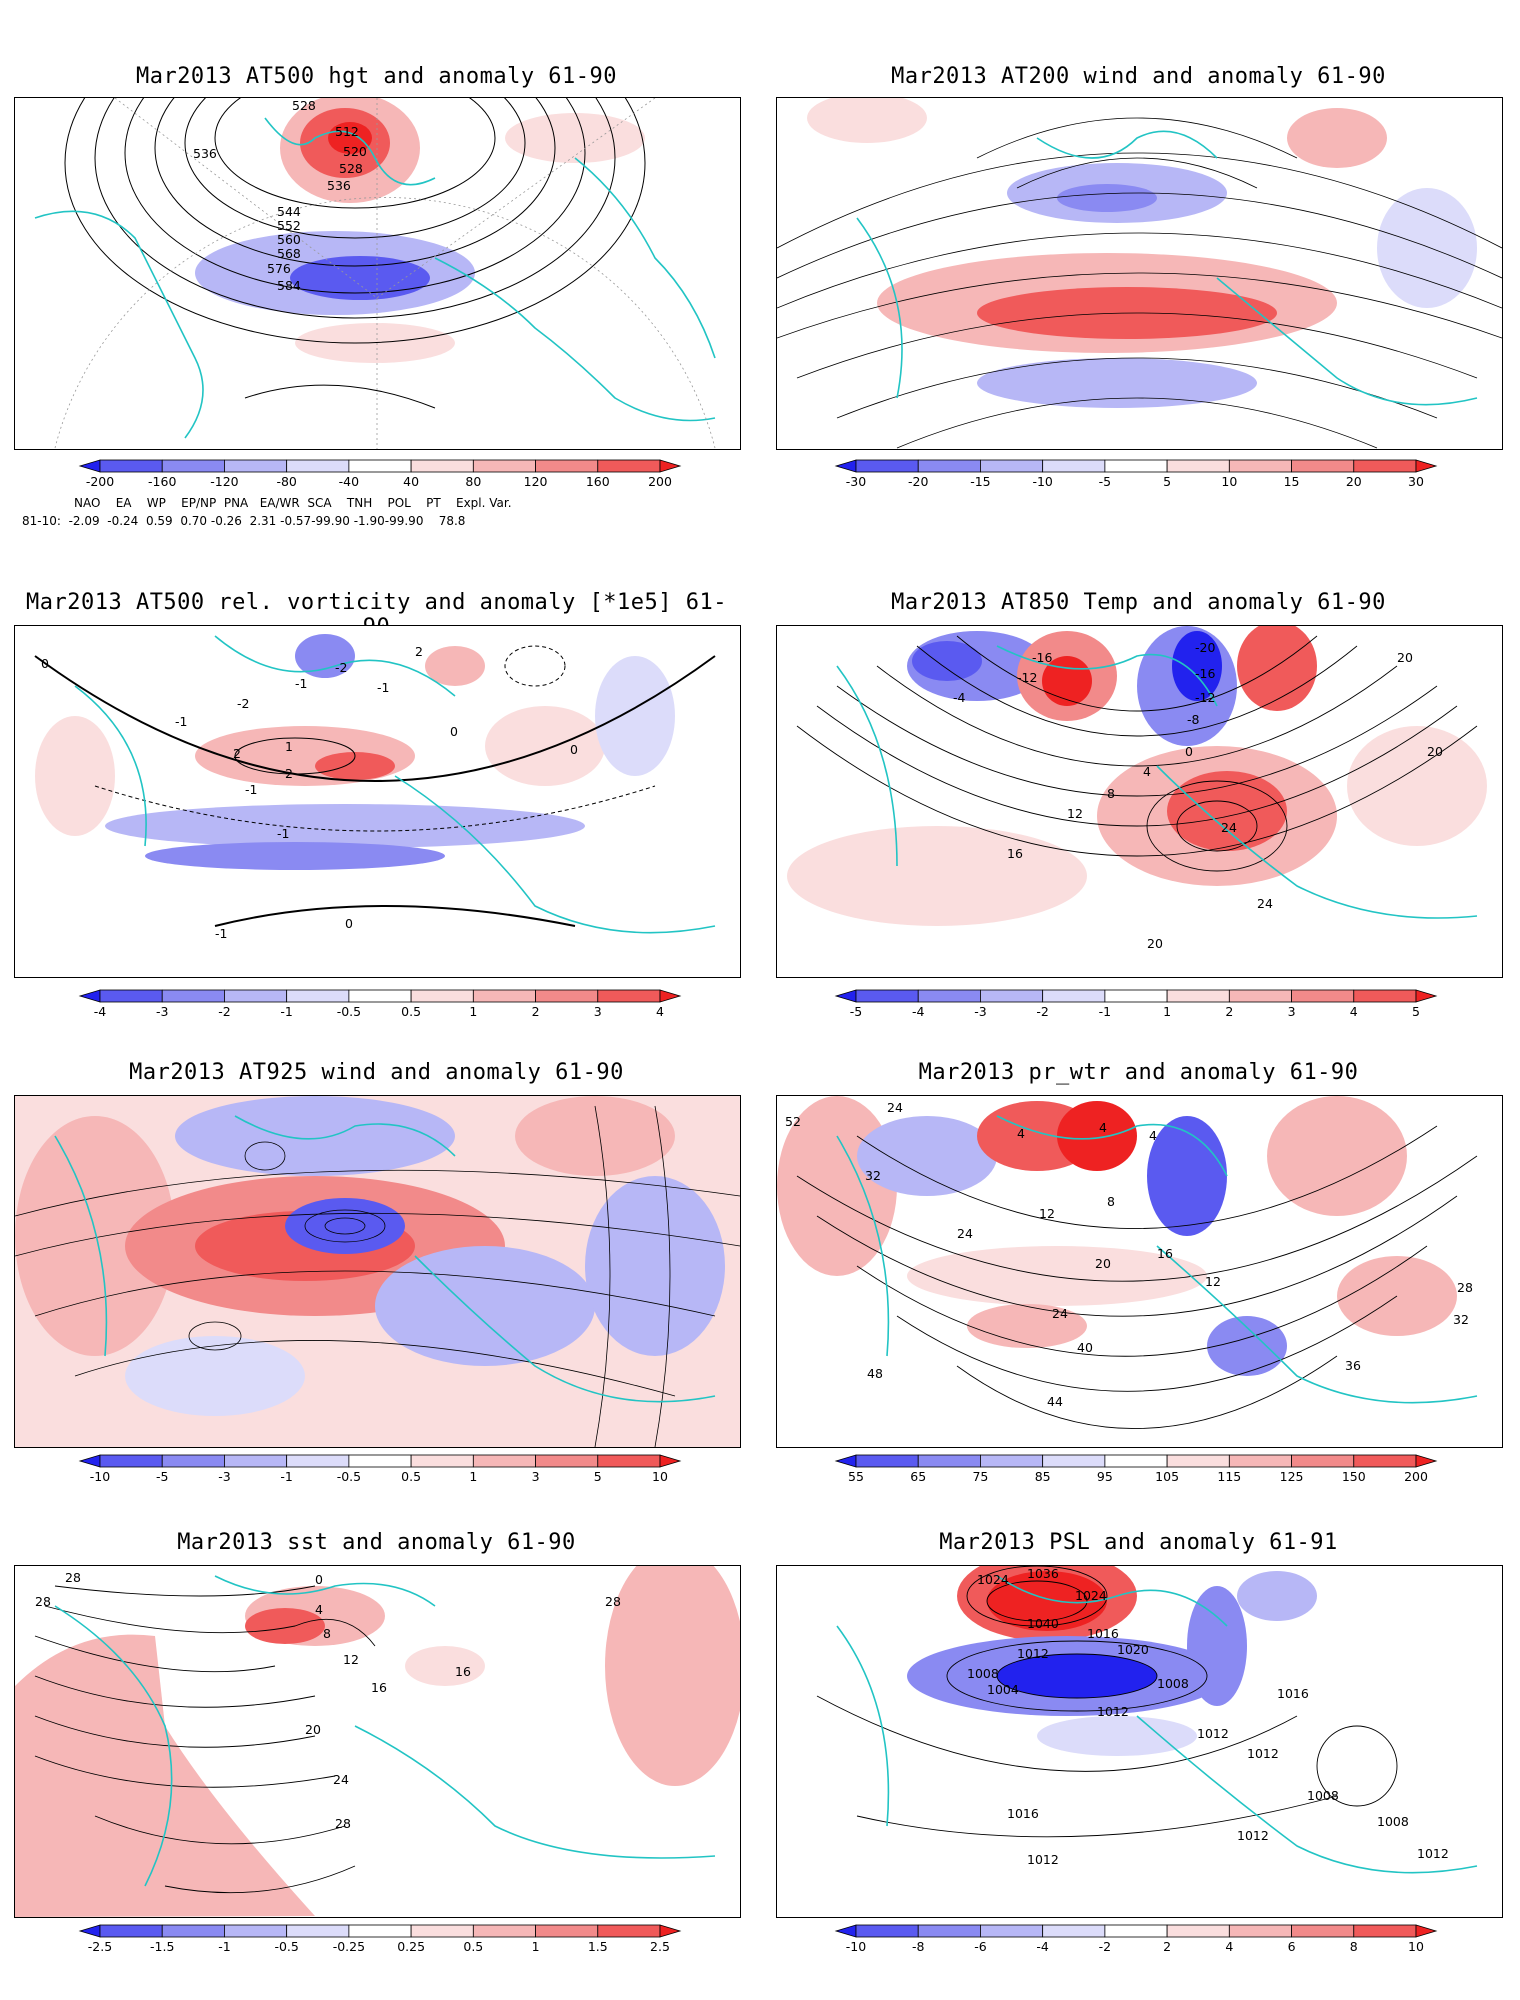 The height and width of the screenshot is (2000, 1520). Describe the element at coordinates (1193, 719) in the screenshot. I see `svg-text: -8` at that location.